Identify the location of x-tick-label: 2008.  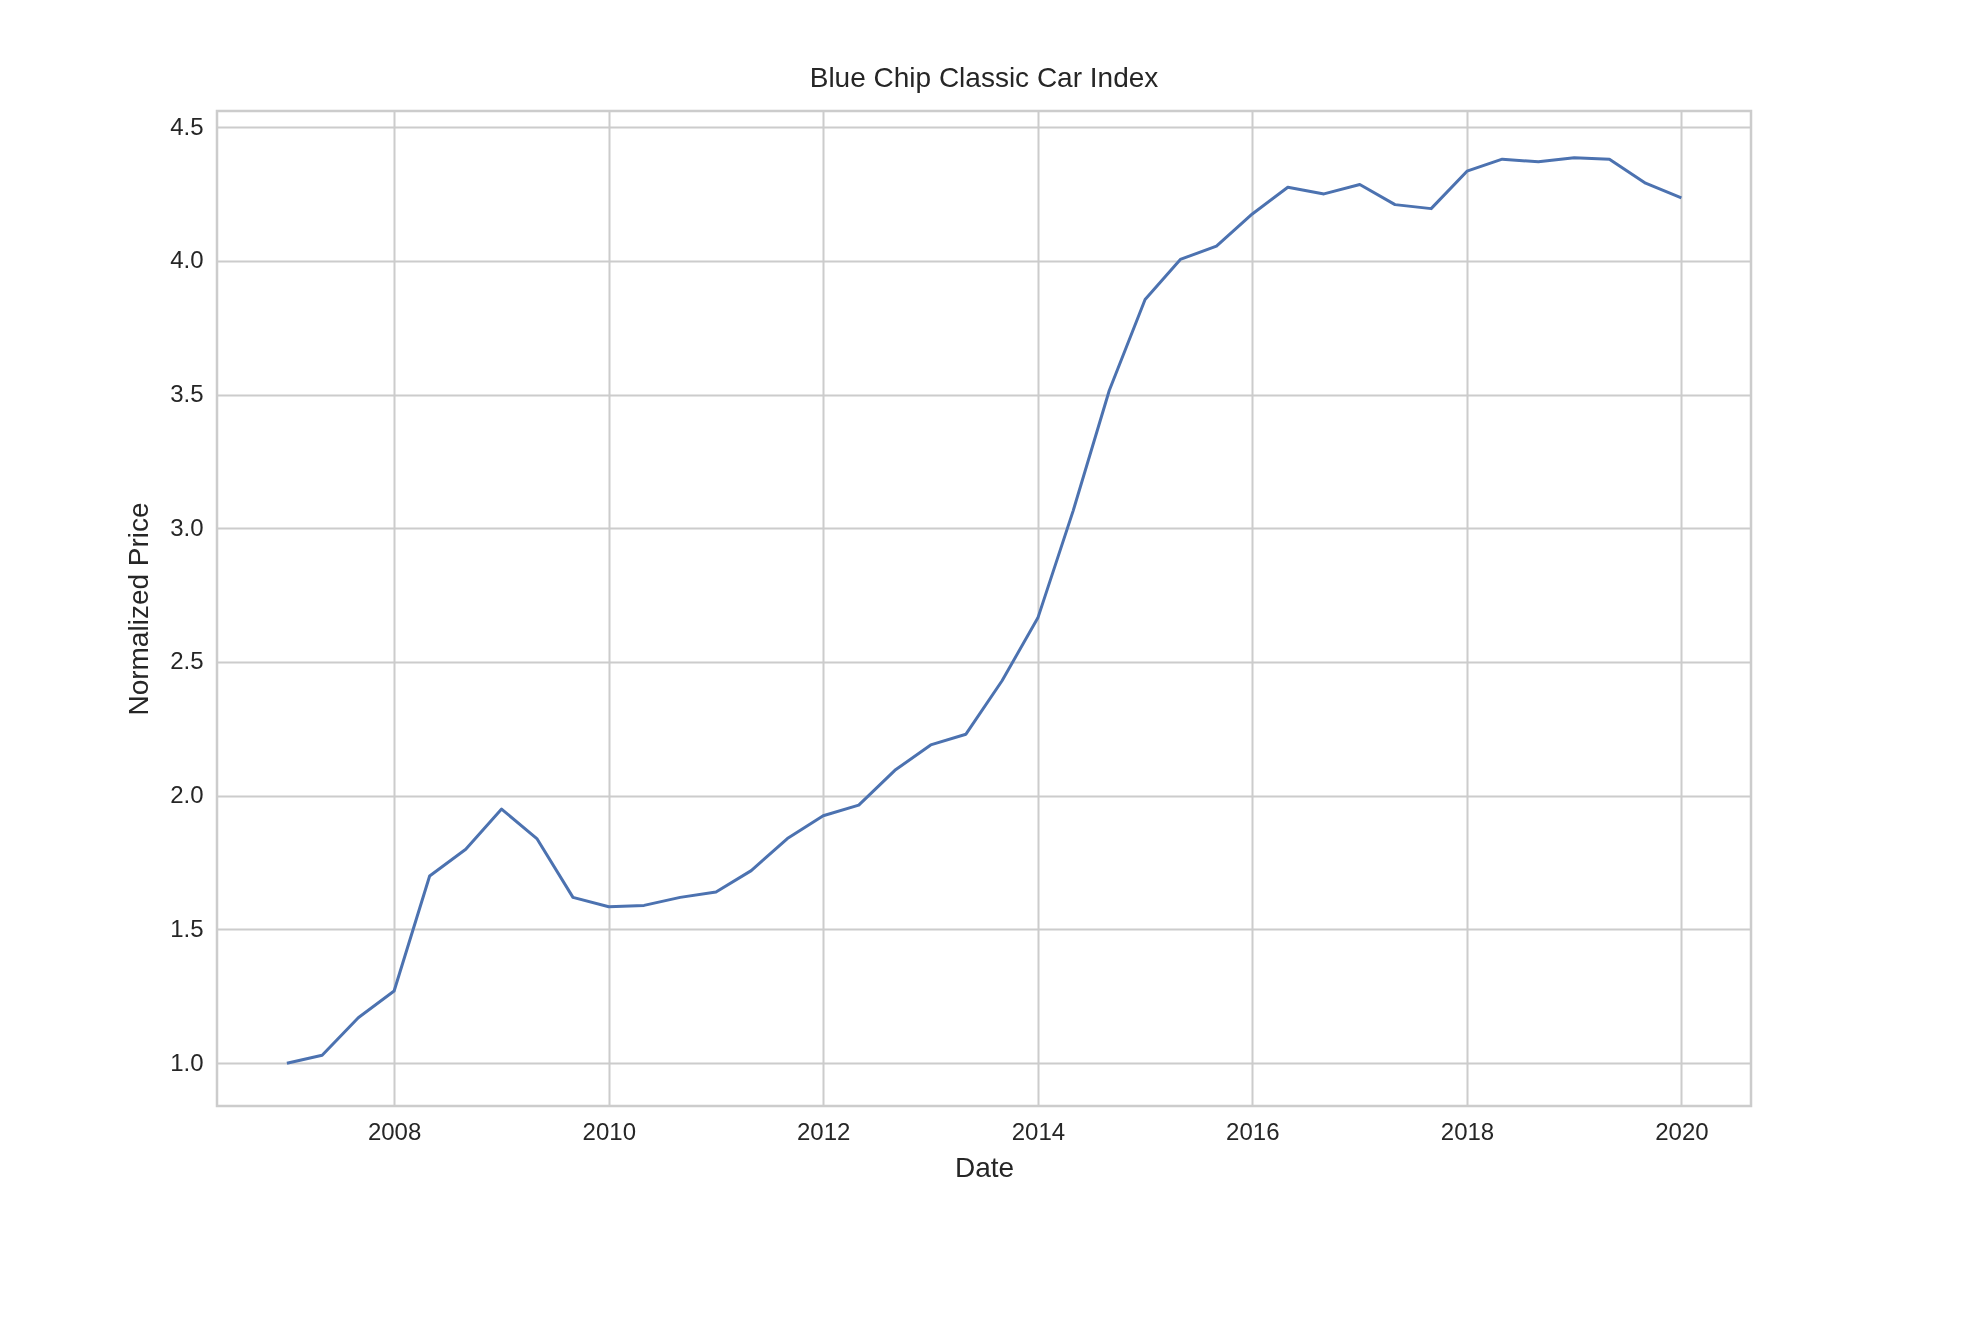
(394, 1131).